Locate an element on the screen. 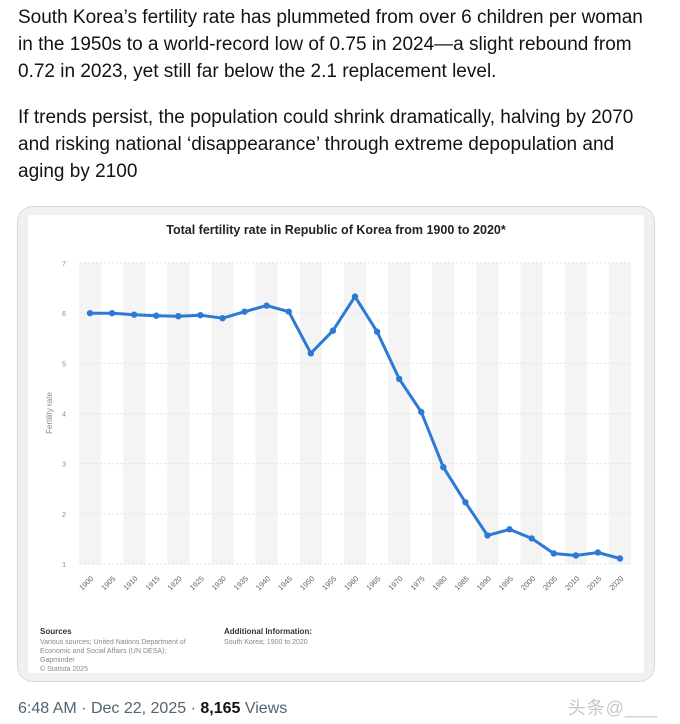 This screenshot has width=680, height=724. tweet-meta: 6:48 AM · Dec 22, 2025 · 8,165 Views is located at coordinates (152, 709).